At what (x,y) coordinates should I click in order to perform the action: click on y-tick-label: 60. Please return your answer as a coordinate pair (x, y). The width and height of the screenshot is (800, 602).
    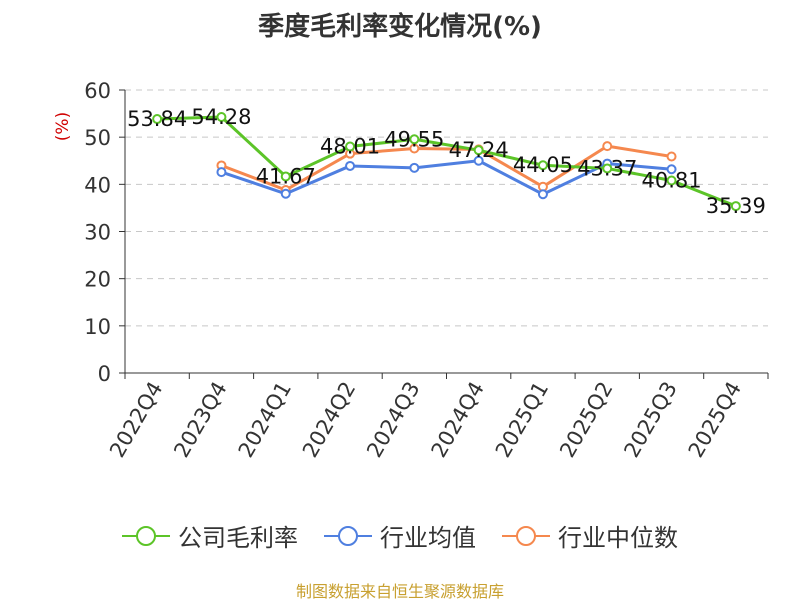
    Looking at the image, I should click on (97, 91).